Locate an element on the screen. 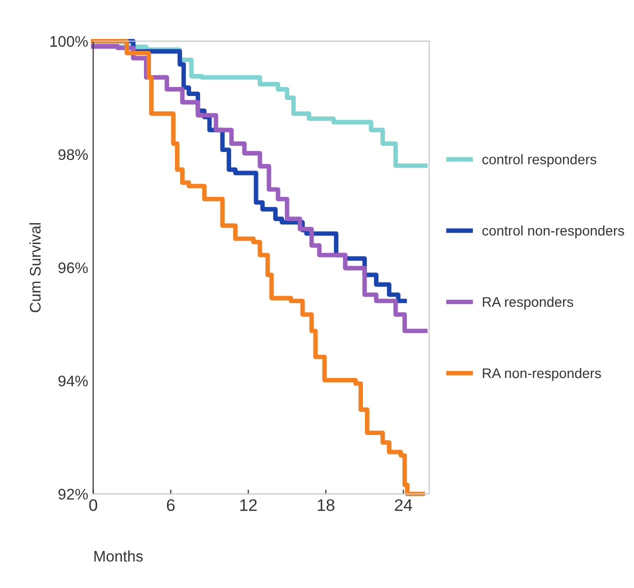  x-tick-label: 18 is located at coordinates (326, 505).